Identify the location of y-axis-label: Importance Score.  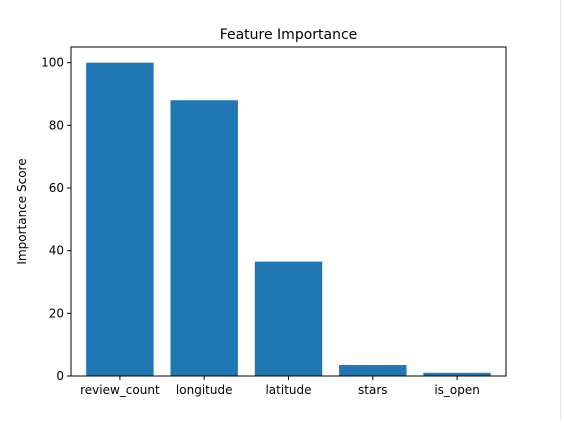
(22, 211).